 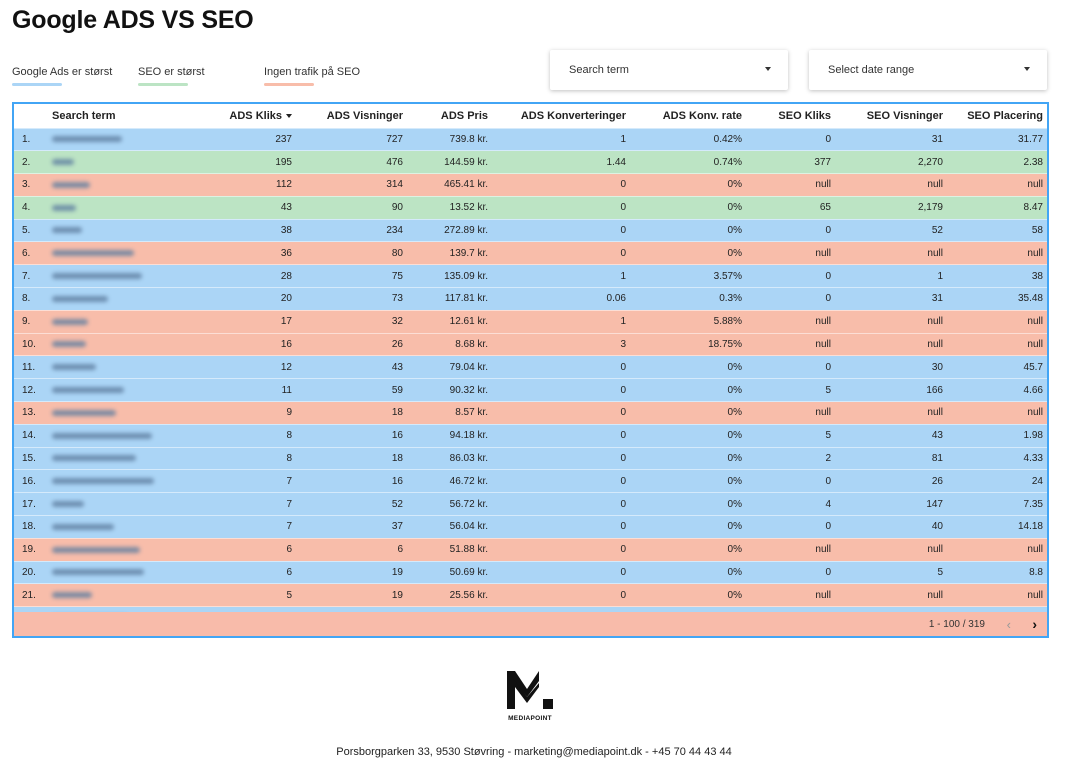 I want to click on cell-ads-kliks: 8, so click(x=234, y=435).